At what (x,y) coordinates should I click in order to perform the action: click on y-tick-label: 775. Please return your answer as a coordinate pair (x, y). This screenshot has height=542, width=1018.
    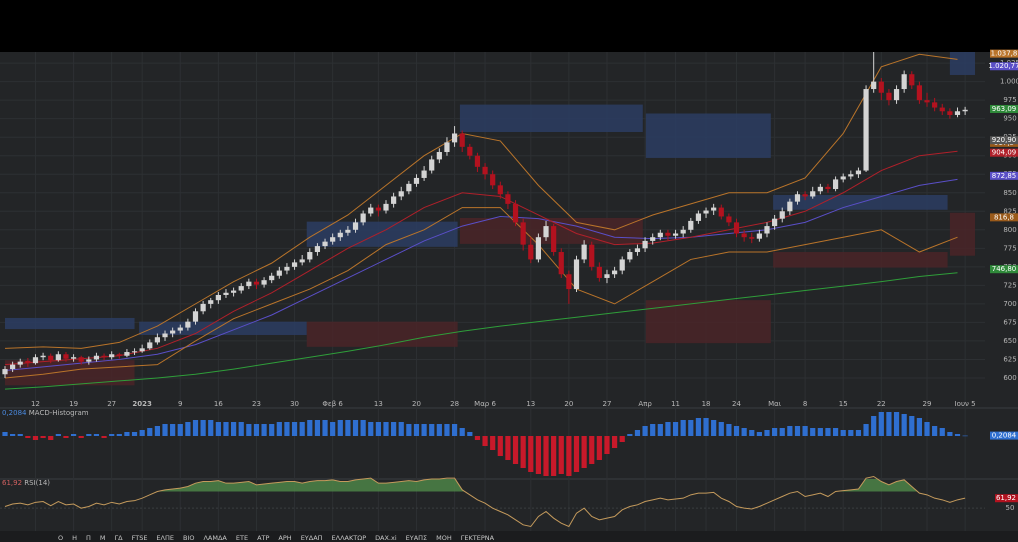
    Looking at the image, I should click on (1009, 248).